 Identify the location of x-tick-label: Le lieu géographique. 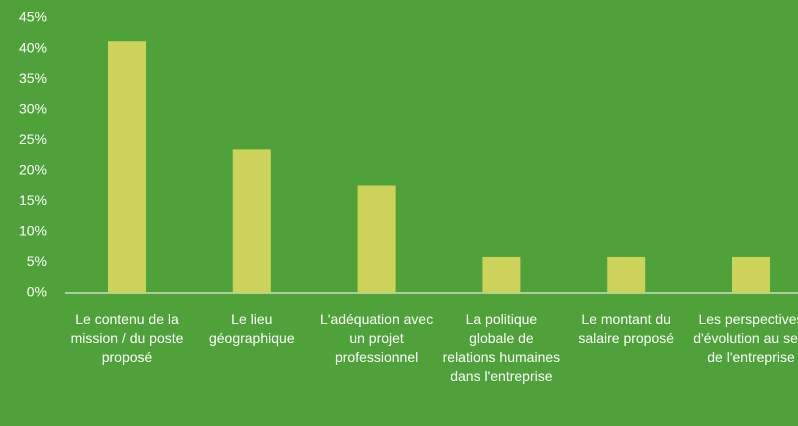
(251, 328).